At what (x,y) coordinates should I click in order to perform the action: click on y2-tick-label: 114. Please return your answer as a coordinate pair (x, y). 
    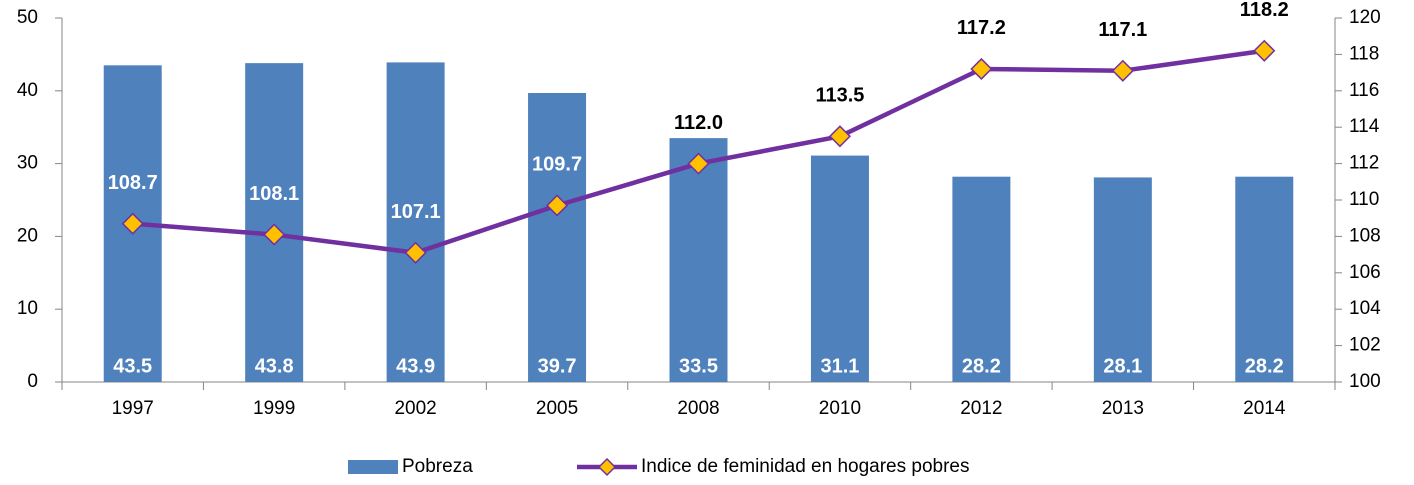
    Looking at the image, I should click on (1364, 126).